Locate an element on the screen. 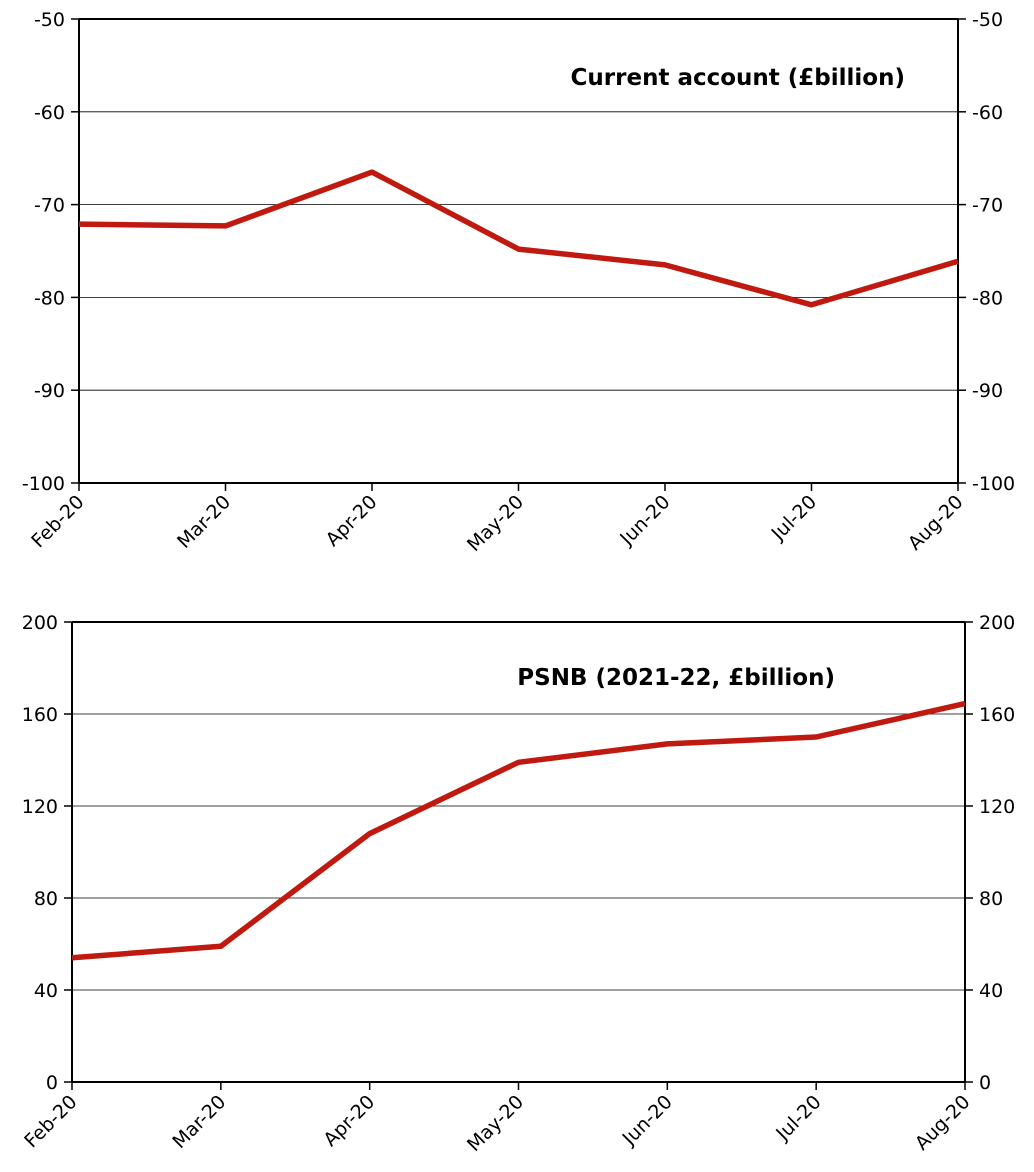 Image resolution: width=1034 pixels, height=1172 pixels. right-y-tick-label: -60 is located at coordinates (987, 113).